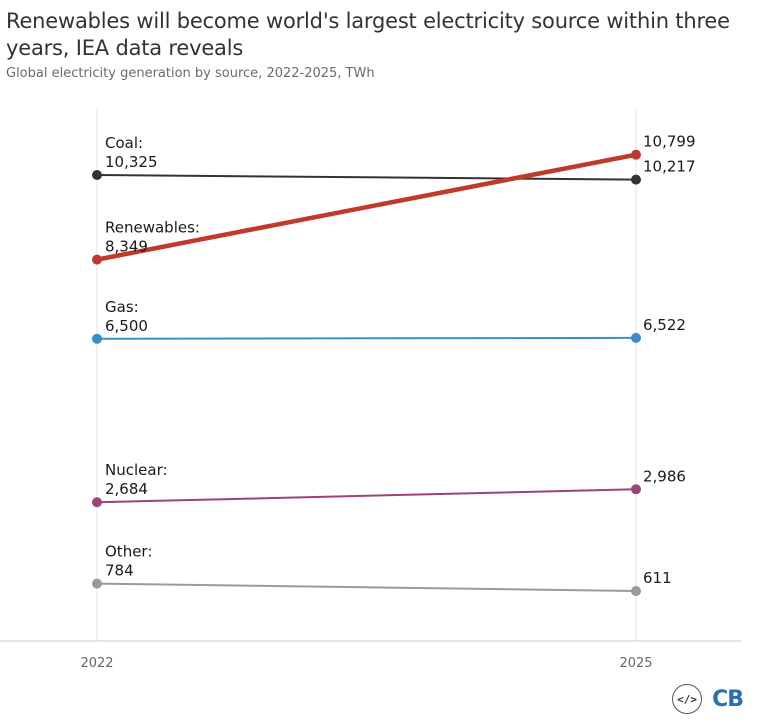  I want to click on point-nuclear-2025, so click(636, 489).